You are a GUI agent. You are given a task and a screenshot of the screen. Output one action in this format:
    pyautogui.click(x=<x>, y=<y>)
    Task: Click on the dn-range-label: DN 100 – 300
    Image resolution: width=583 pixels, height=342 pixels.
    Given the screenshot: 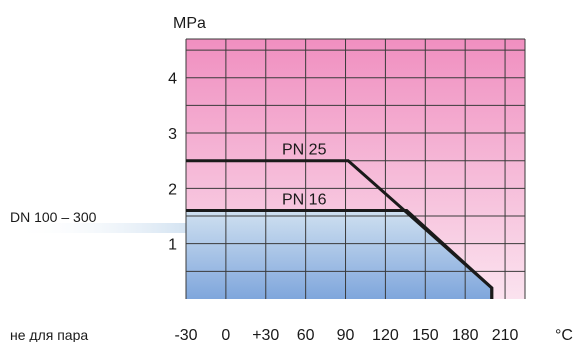 What is the action you would take?
    pyautogui.click(x=53, y=217)
    